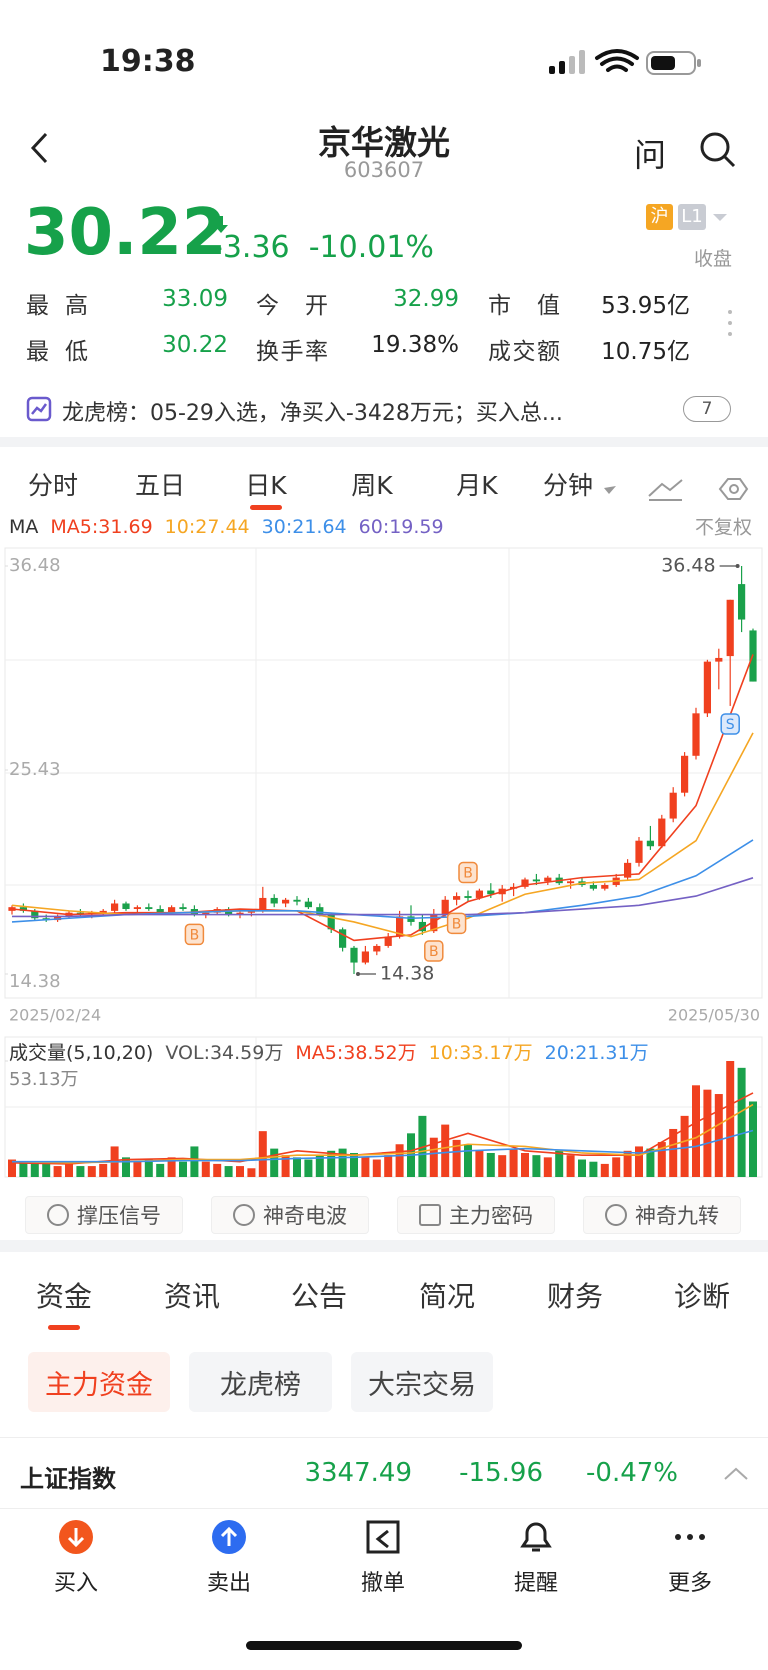  I want to click on info-tab: 资讯, so click(192, 1296).